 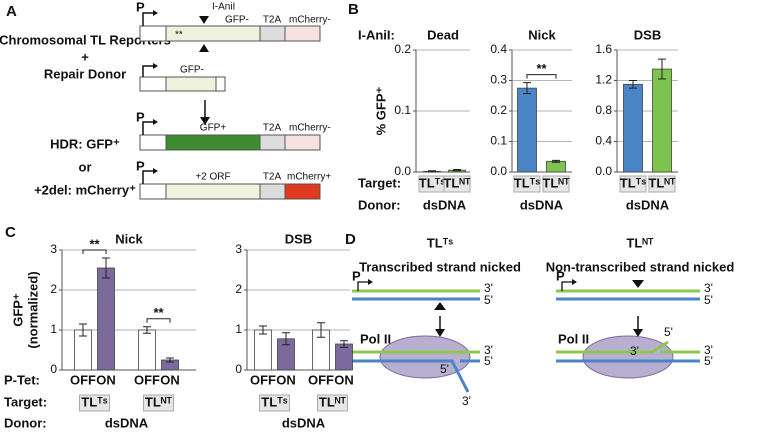 What do you see at coordinates (10, 232) in the screenshot?
I see `panel-label: C` at bounding box center [10, 232].